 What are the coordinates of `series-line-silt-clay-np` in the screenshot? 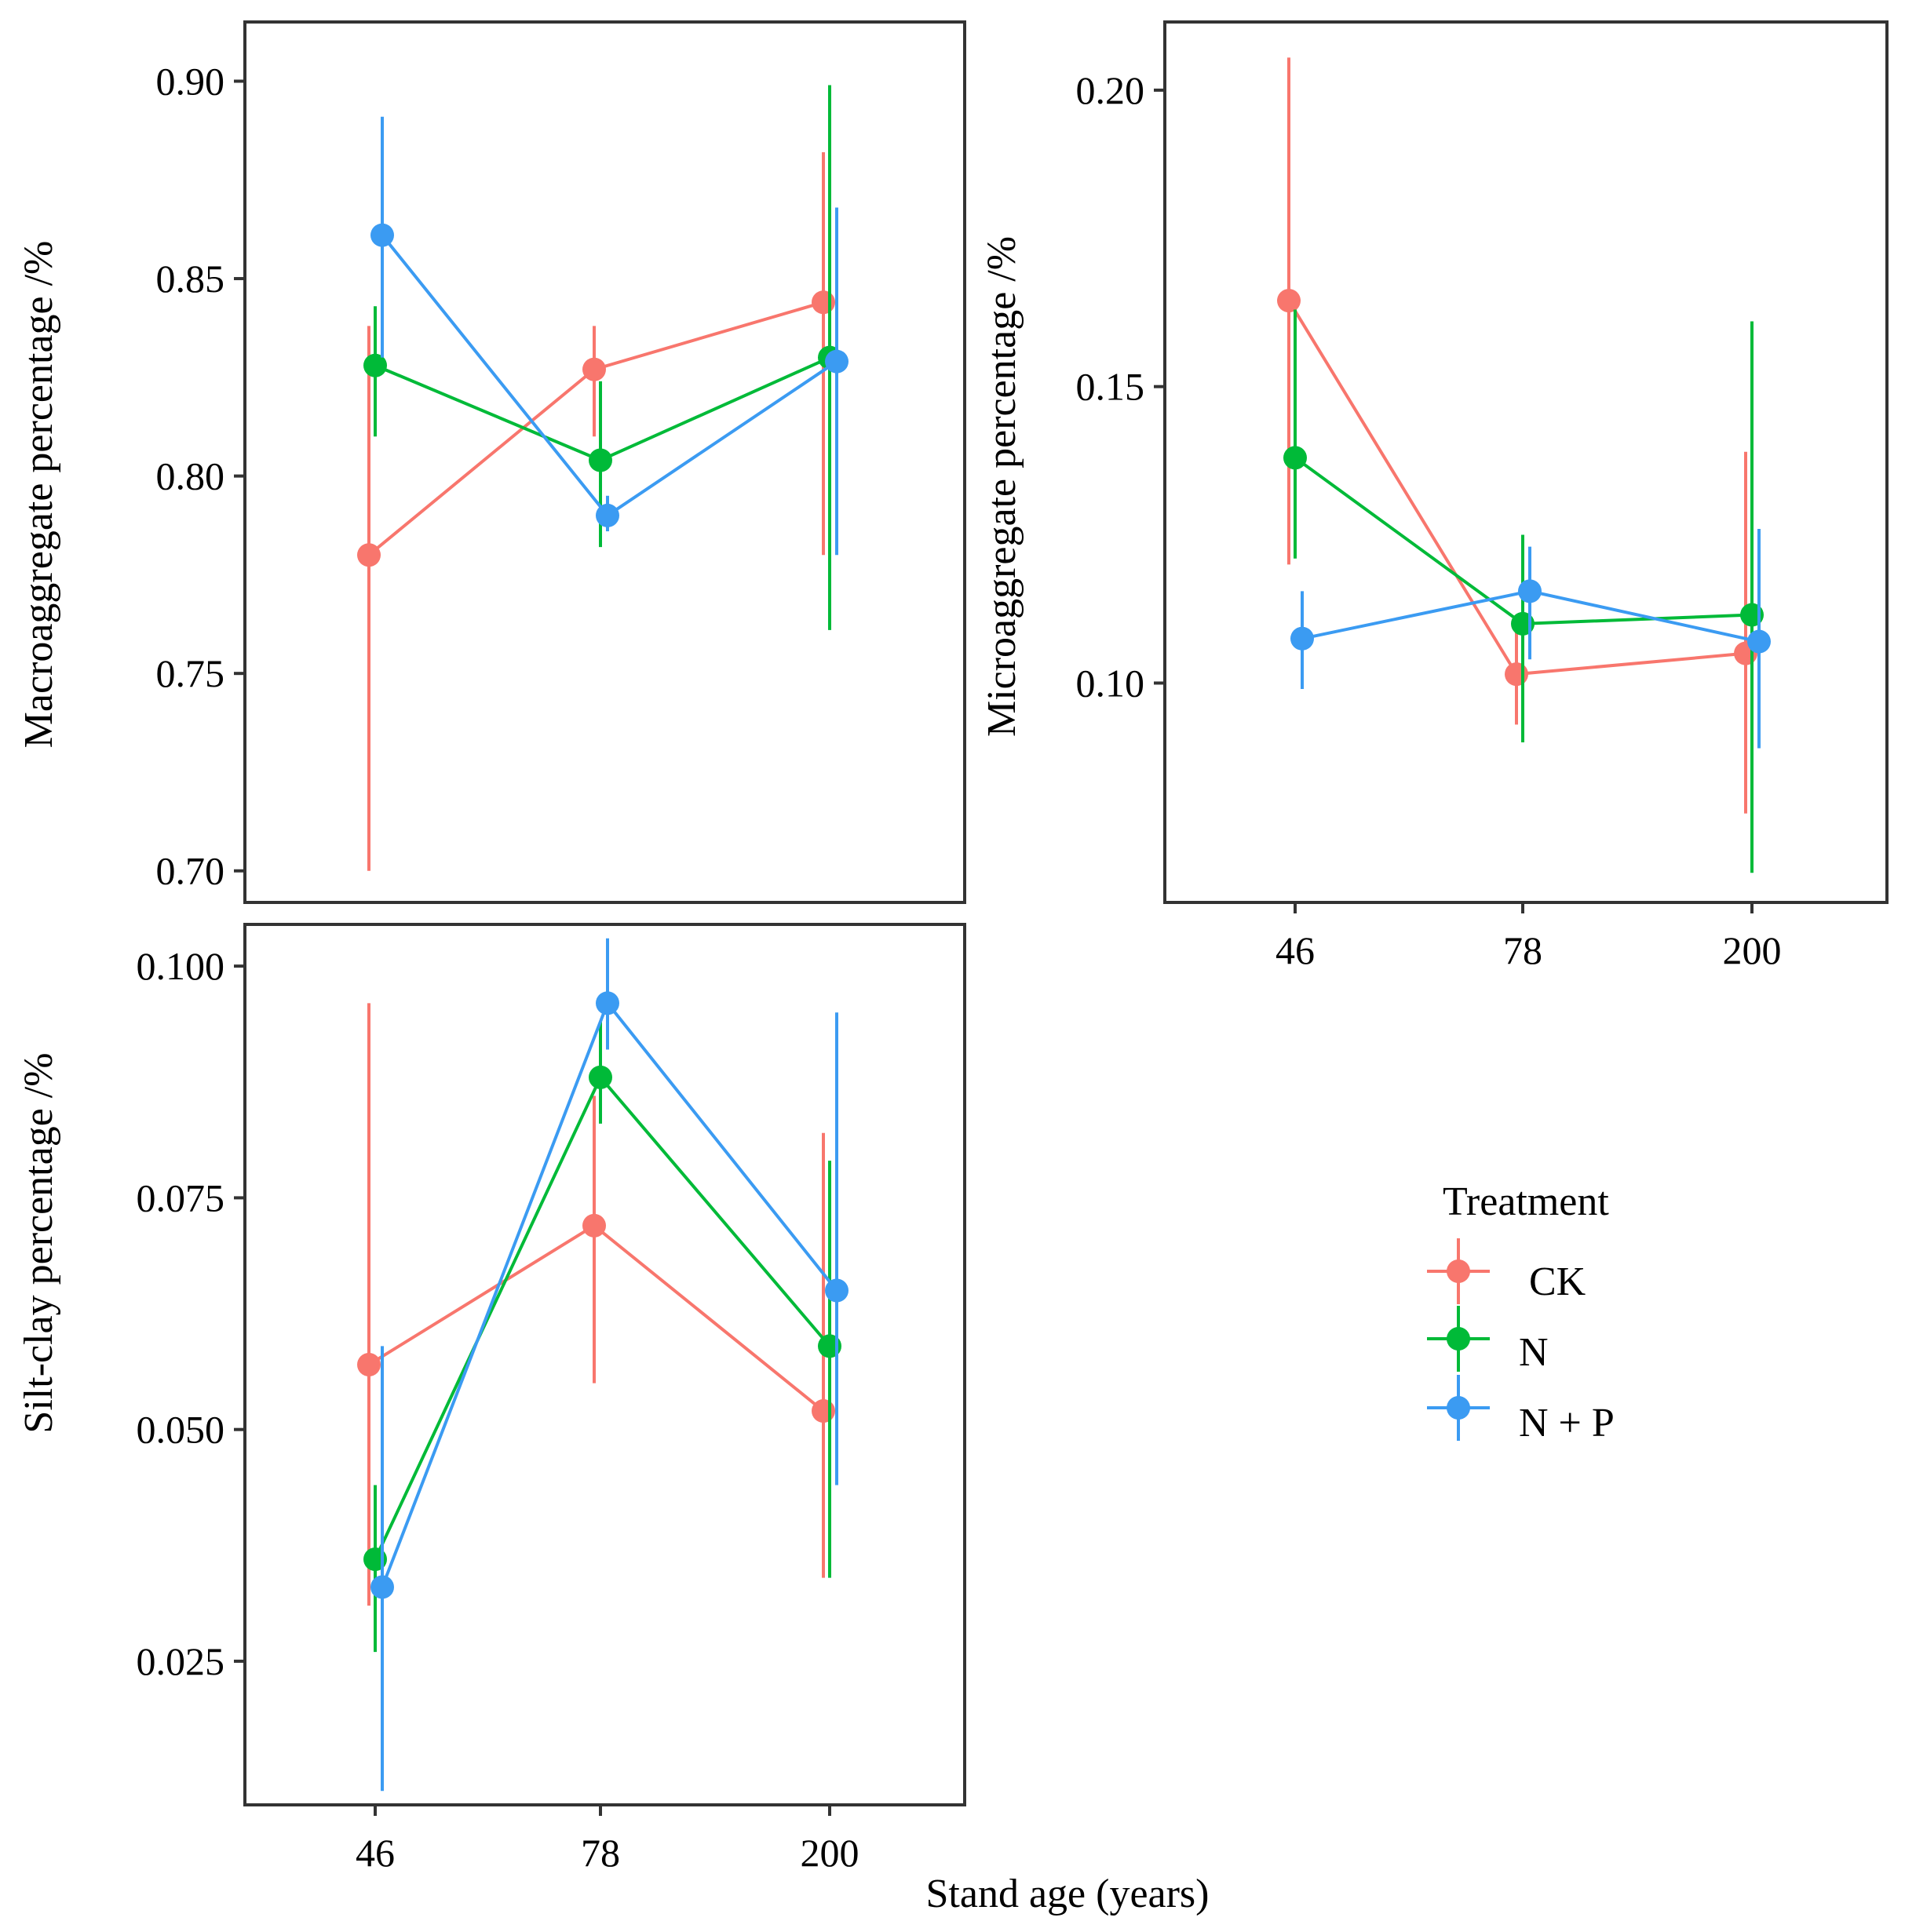 It's located at (609, 1294).